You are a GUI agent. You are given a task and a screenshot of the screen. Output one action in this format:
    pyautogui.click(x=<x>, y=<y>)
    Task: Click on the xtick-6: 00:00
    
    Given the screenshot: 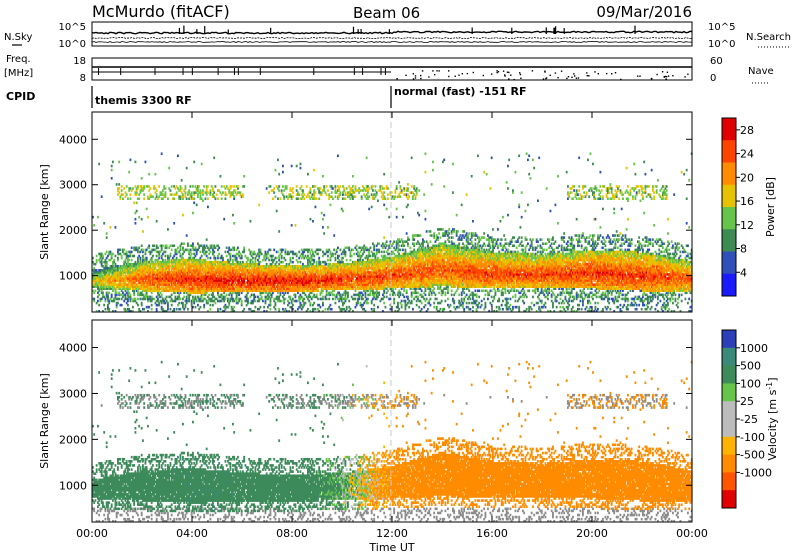 What is the action you would take?
    pyautogui.click(x=692, y=533)
    